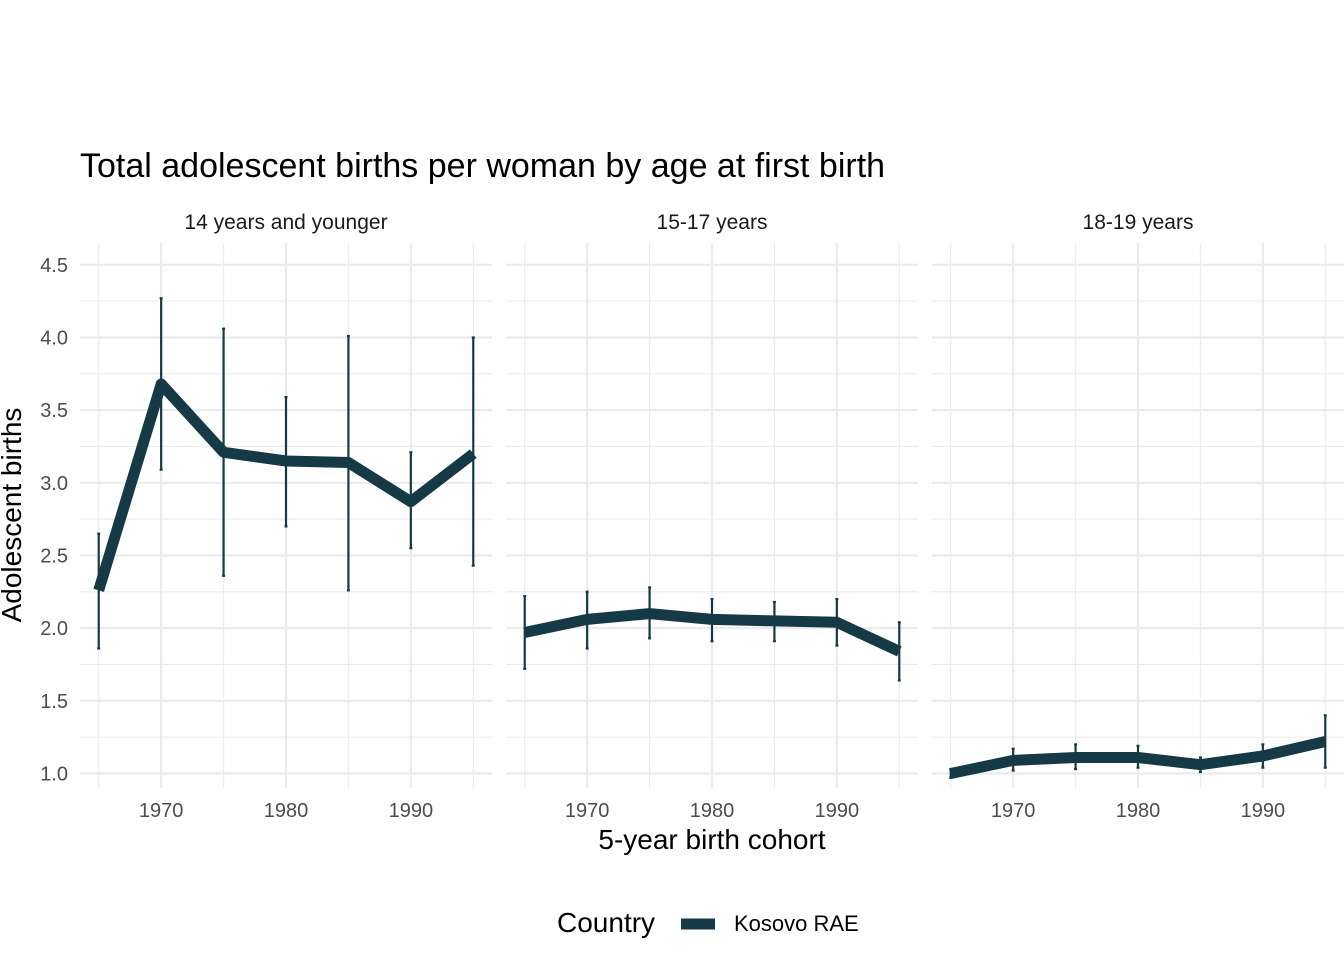  What do you see at coordinates (54, 484) in the screenshot?
I see `y-tick-label: 3.0` at bounding box center [54, 484].